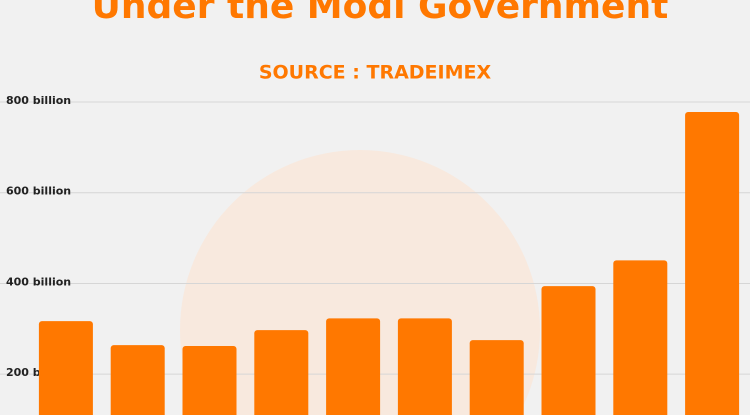  Describe the element at coordinates (38, 191) in the screenshot. I see `y-tick-label: 600 billion` at that location.